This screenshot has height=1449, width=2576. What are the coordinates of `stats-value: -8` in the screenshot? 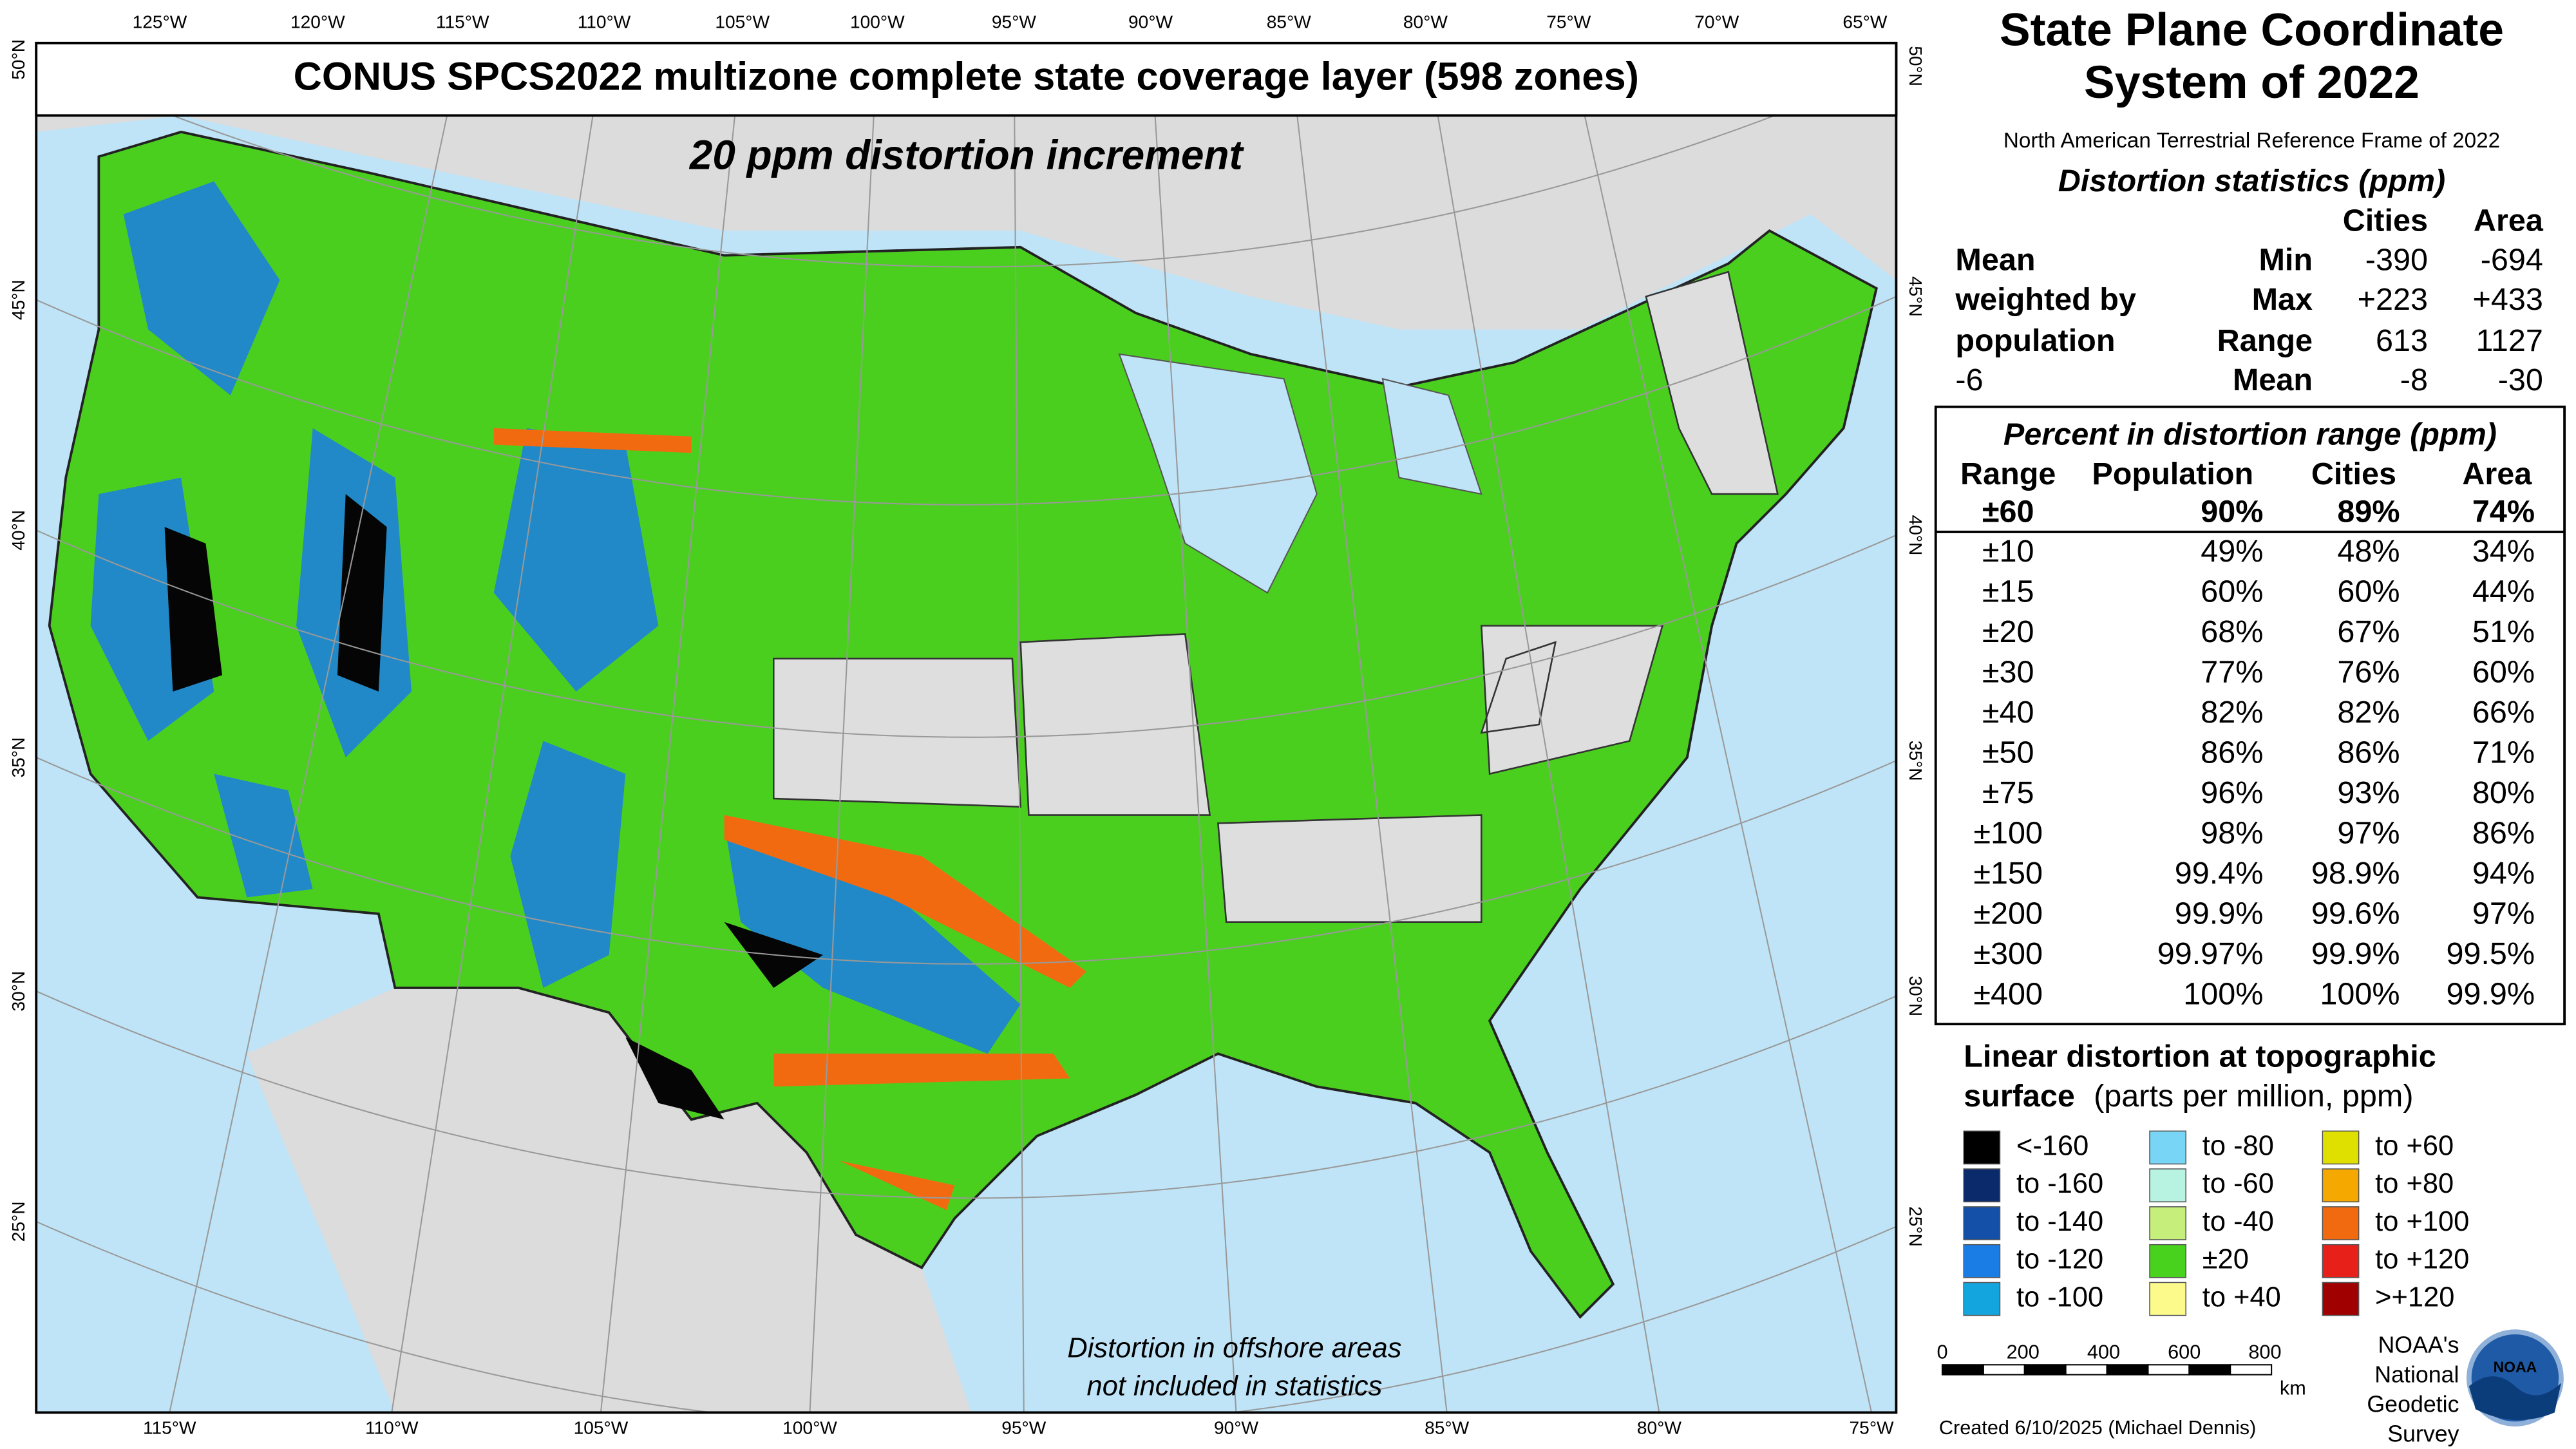 It's located at (2414, 380).